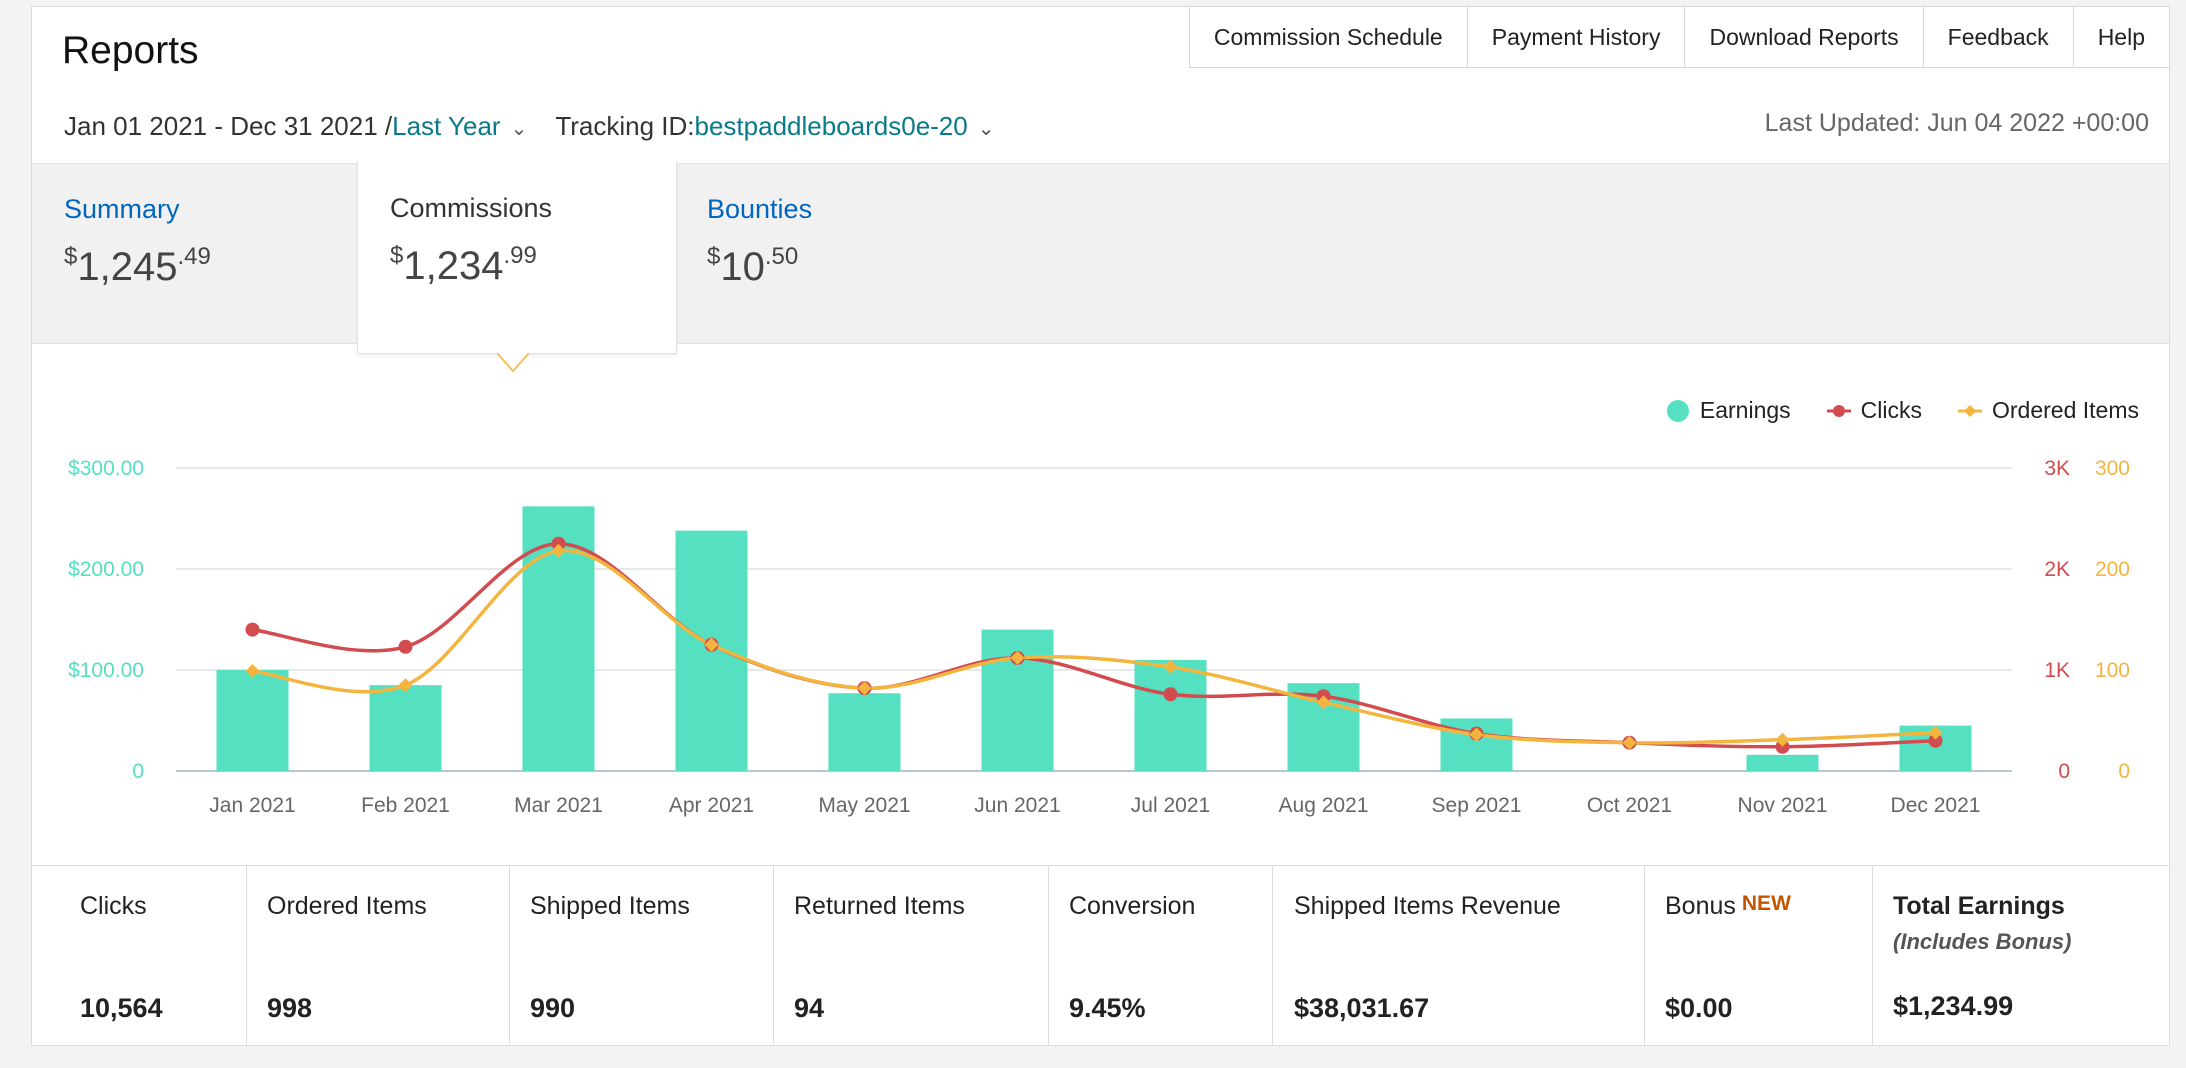 This screenshot has width=2186, height=1068. What do you see at coordinates (553, 1008) in the screenshot?
I see `stat-shipped-value: 990` at bounding box center [553, 1008].